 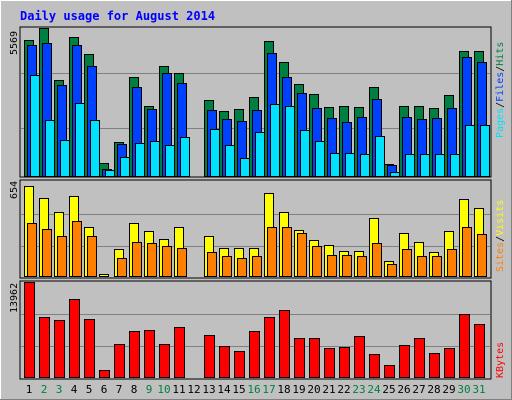 What do you see at coordinates (74, 389) in the screenshot?
I see `x-tick-label-day-4: 4` at bounding box center [74, 389].